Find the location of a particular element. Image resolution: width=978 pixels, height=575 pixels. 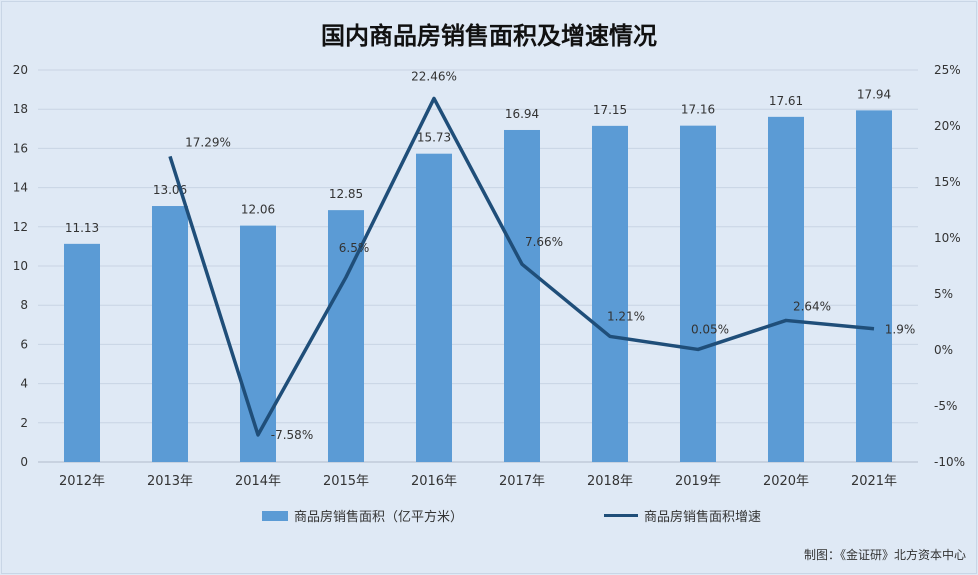

y-right-tick-label: 0% is located at coordinates (943, 350).